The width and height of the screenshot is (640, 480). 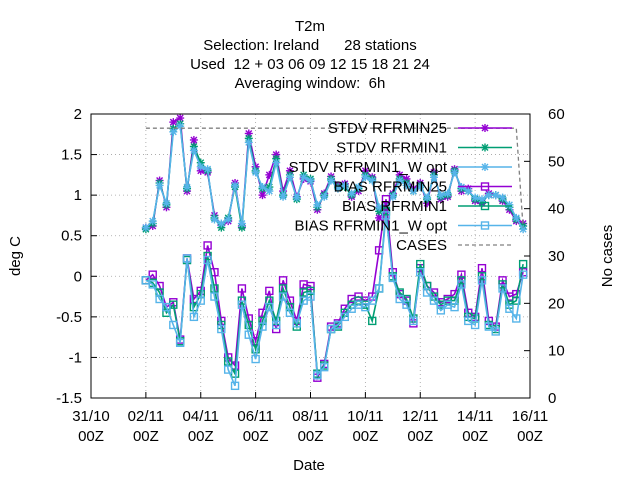 What do you see at coordinates (309, 465) in the screenshot?
I see `x-axis-label: Date` at bounding box center [309, 465].